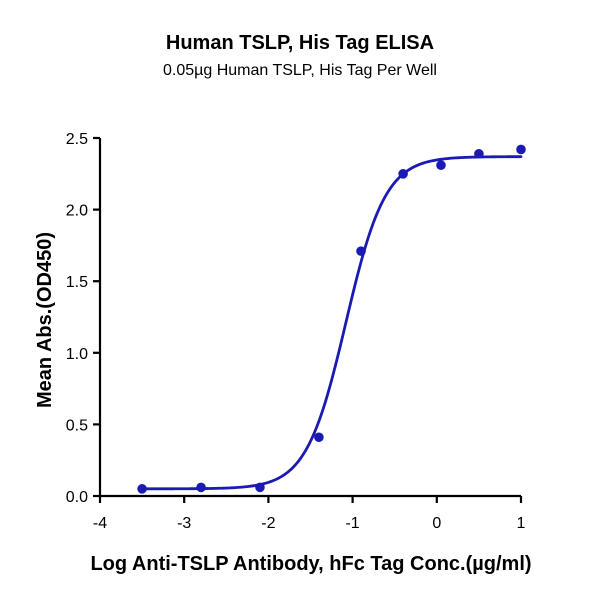 The height and width of the screenshot is (600, 600). Describe the element at coordinates (300, 70) in the screenshot. I see `chart-subtitle: 0.05µg Human TSLP, His Tag Per Well` at that location.